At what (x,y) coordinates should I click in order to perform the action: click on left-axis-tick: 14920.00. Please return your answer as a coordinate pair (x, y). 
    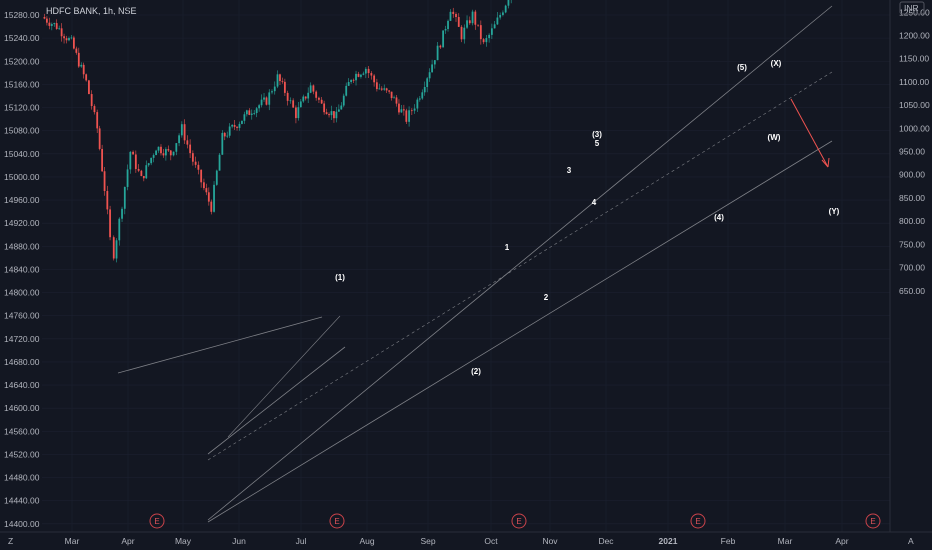
    Looking at the image, I should click on (22, 223).